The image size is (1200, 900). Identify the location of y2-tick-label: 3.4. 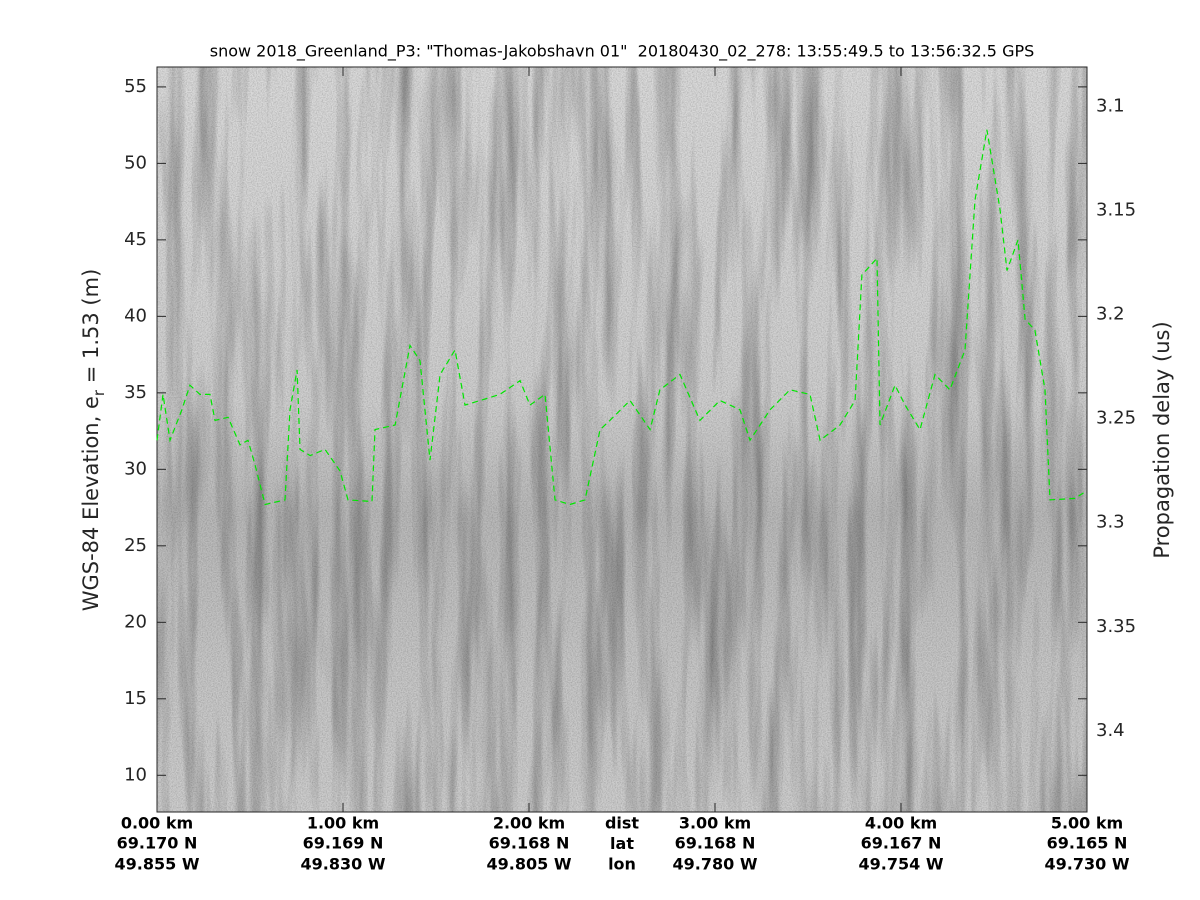
(1110, 730).